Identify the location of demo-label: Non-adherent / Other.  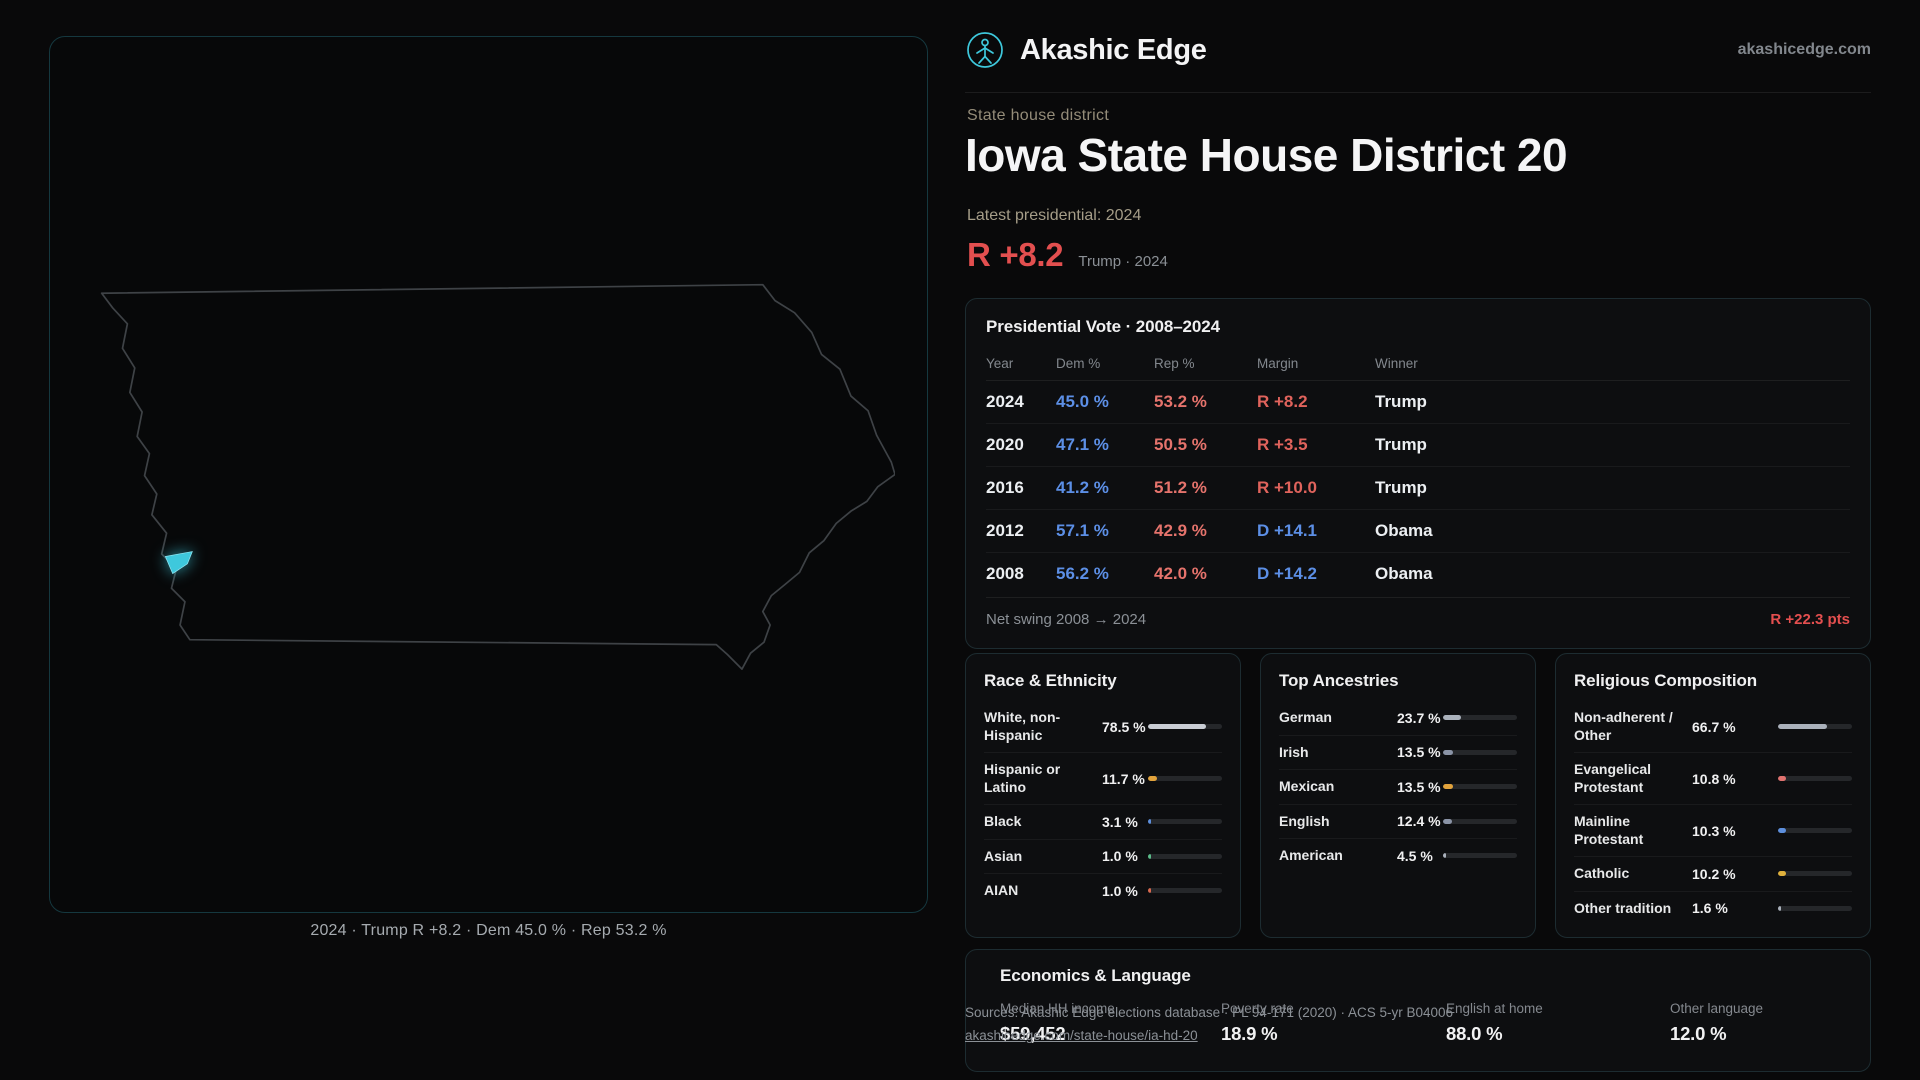
(1623, 726).